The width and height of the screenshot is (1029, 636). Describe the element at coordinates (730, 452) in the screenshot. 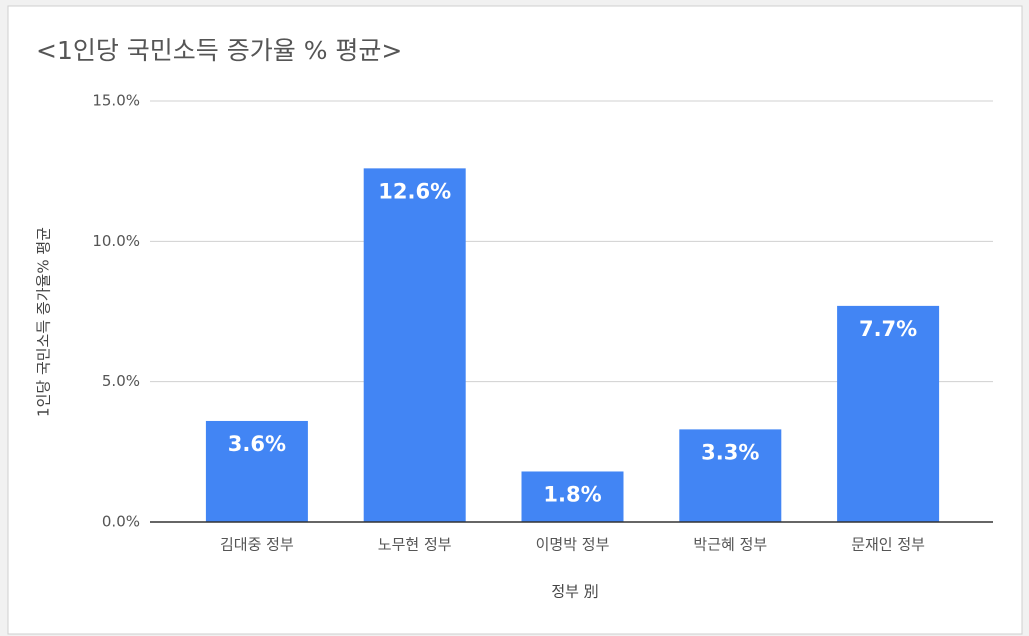

I see `data-label: 3.3%` at that location.